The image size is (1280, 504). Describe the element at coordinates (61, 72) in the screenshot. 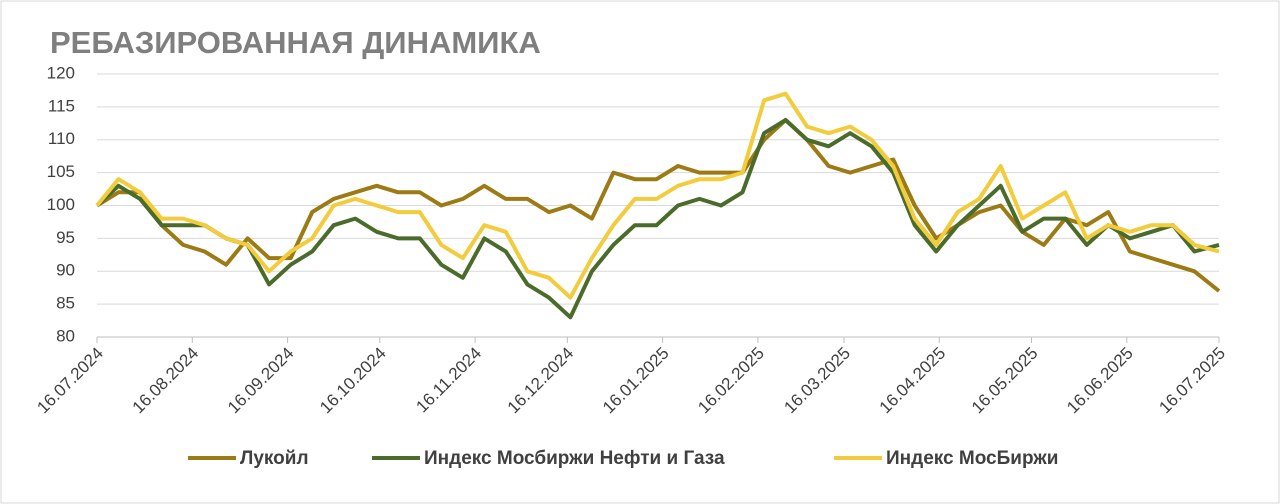

I see `y-tick-label: 120` at that location.